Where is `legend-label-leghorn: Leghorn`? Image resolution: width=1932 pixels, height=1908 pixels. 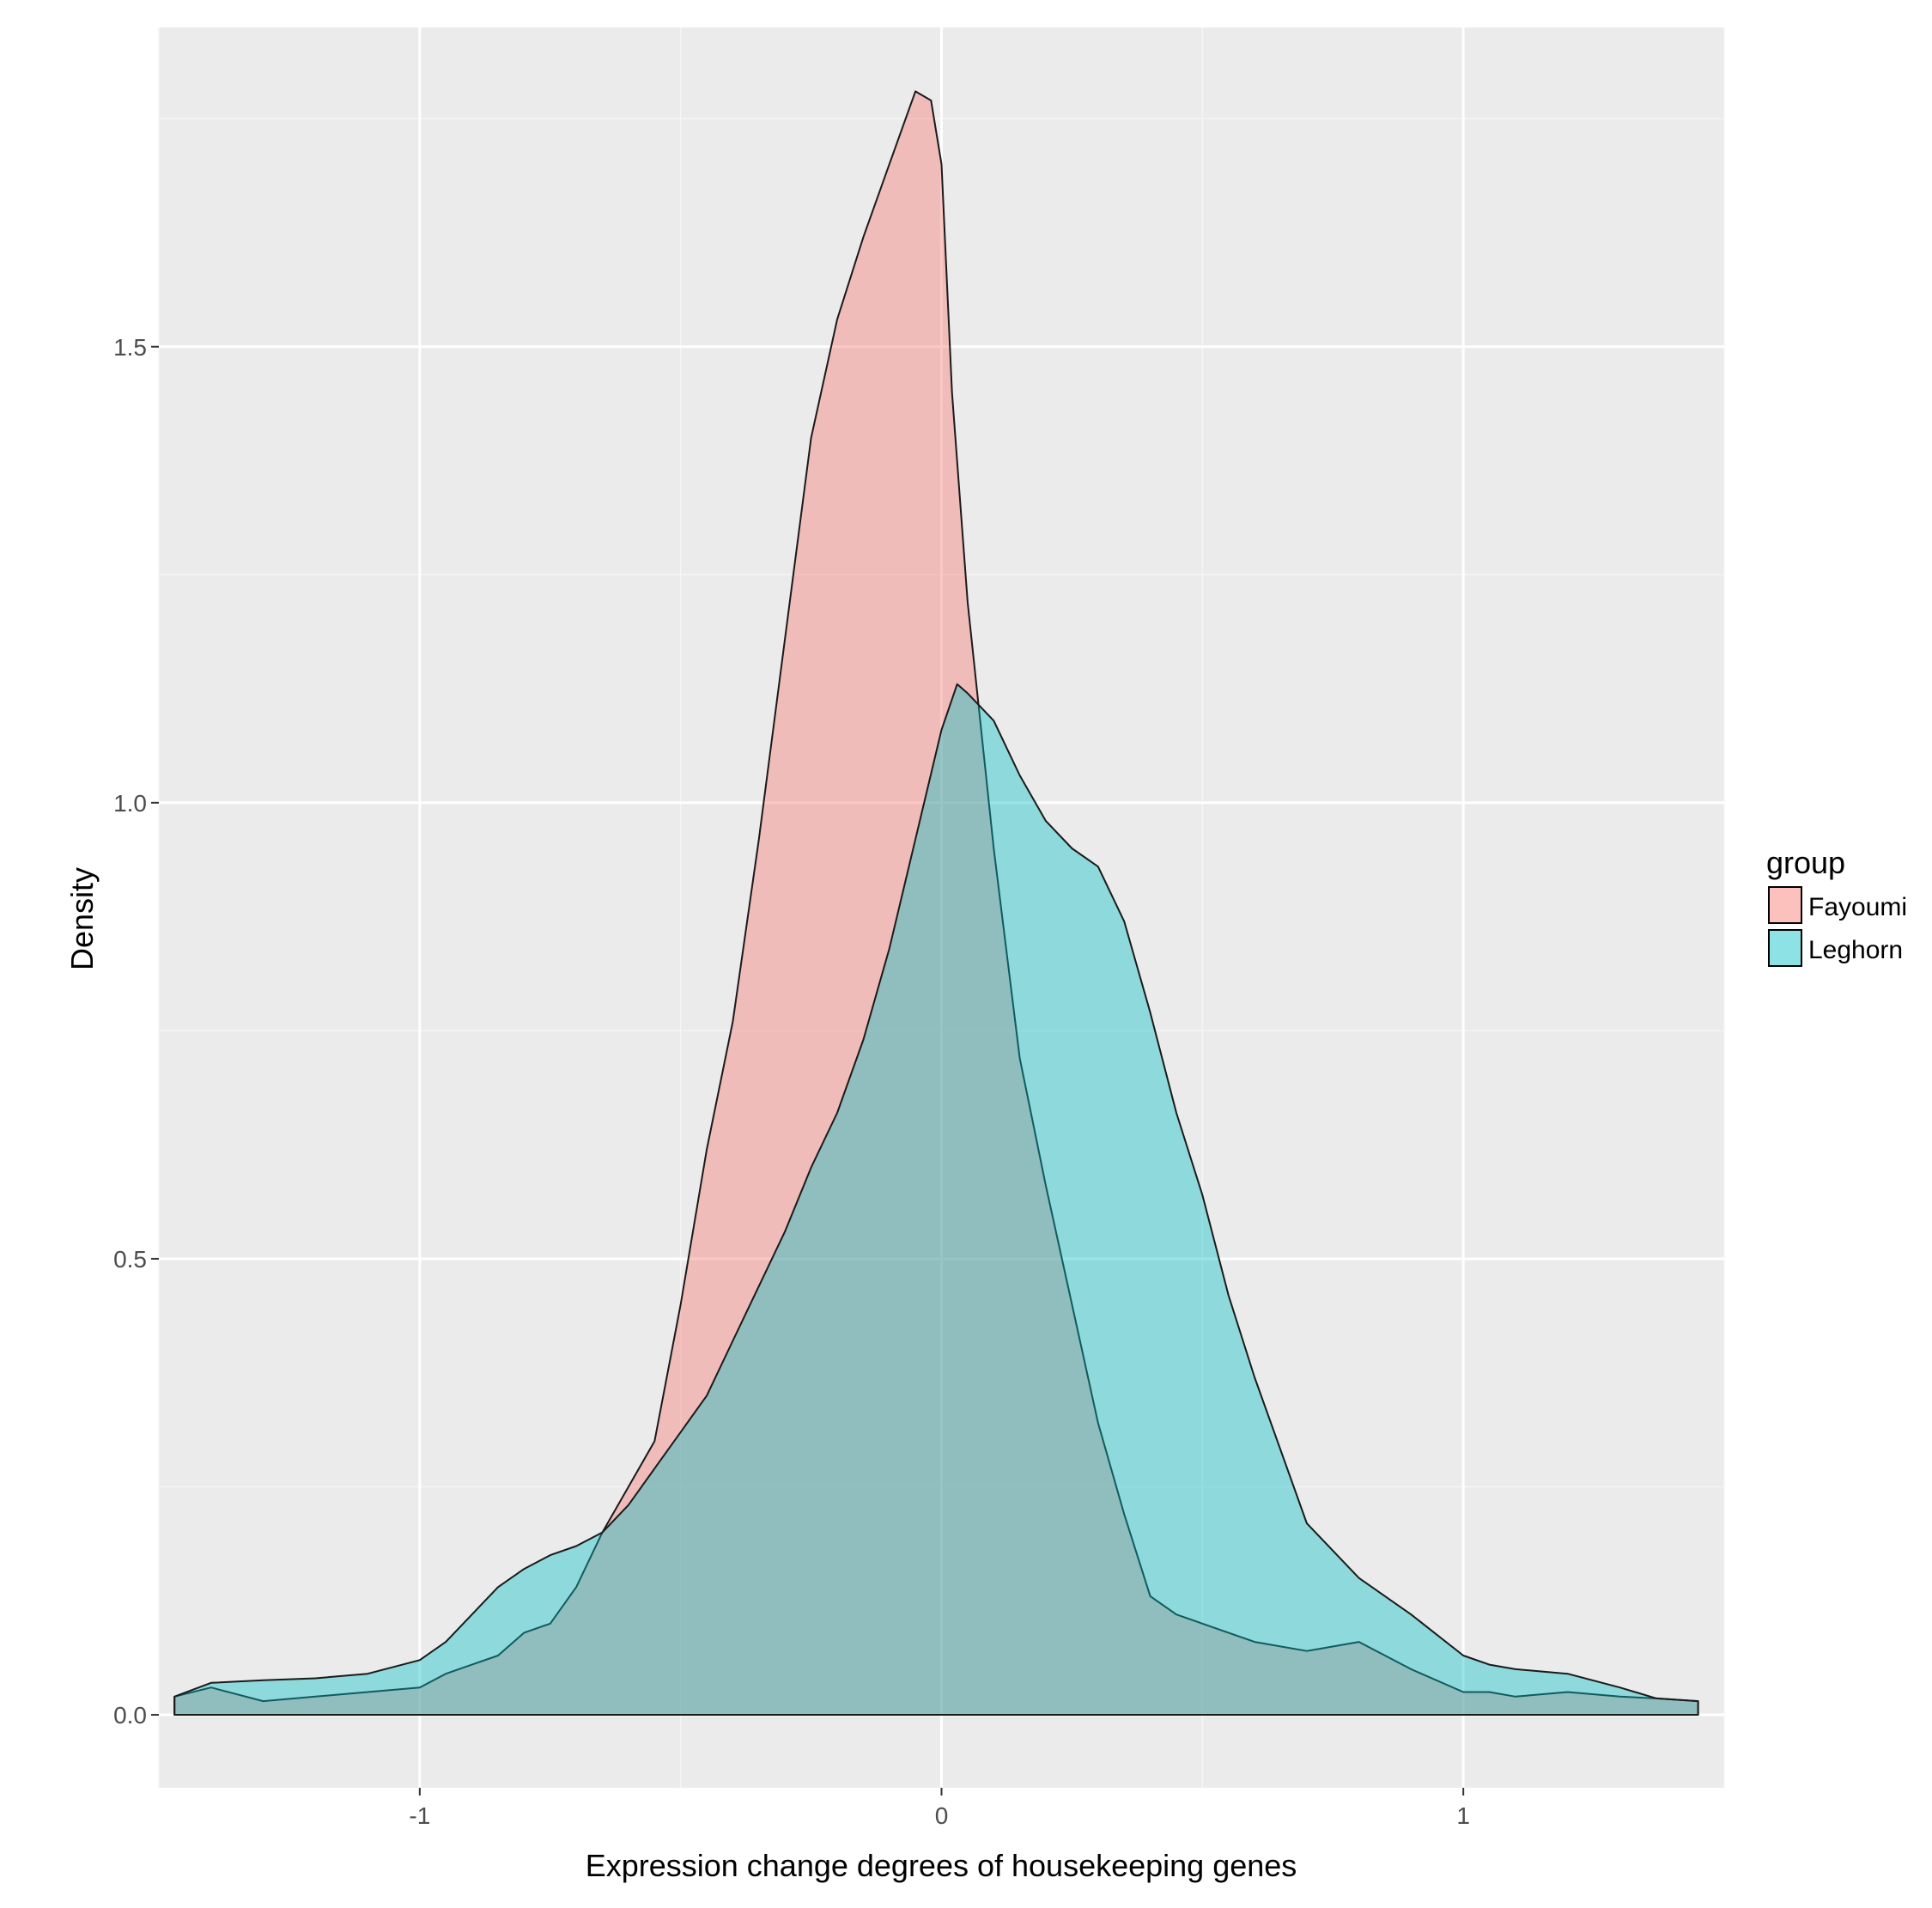
legend-label-leghorn: Leghorn is located at coordinates (1856, 950).